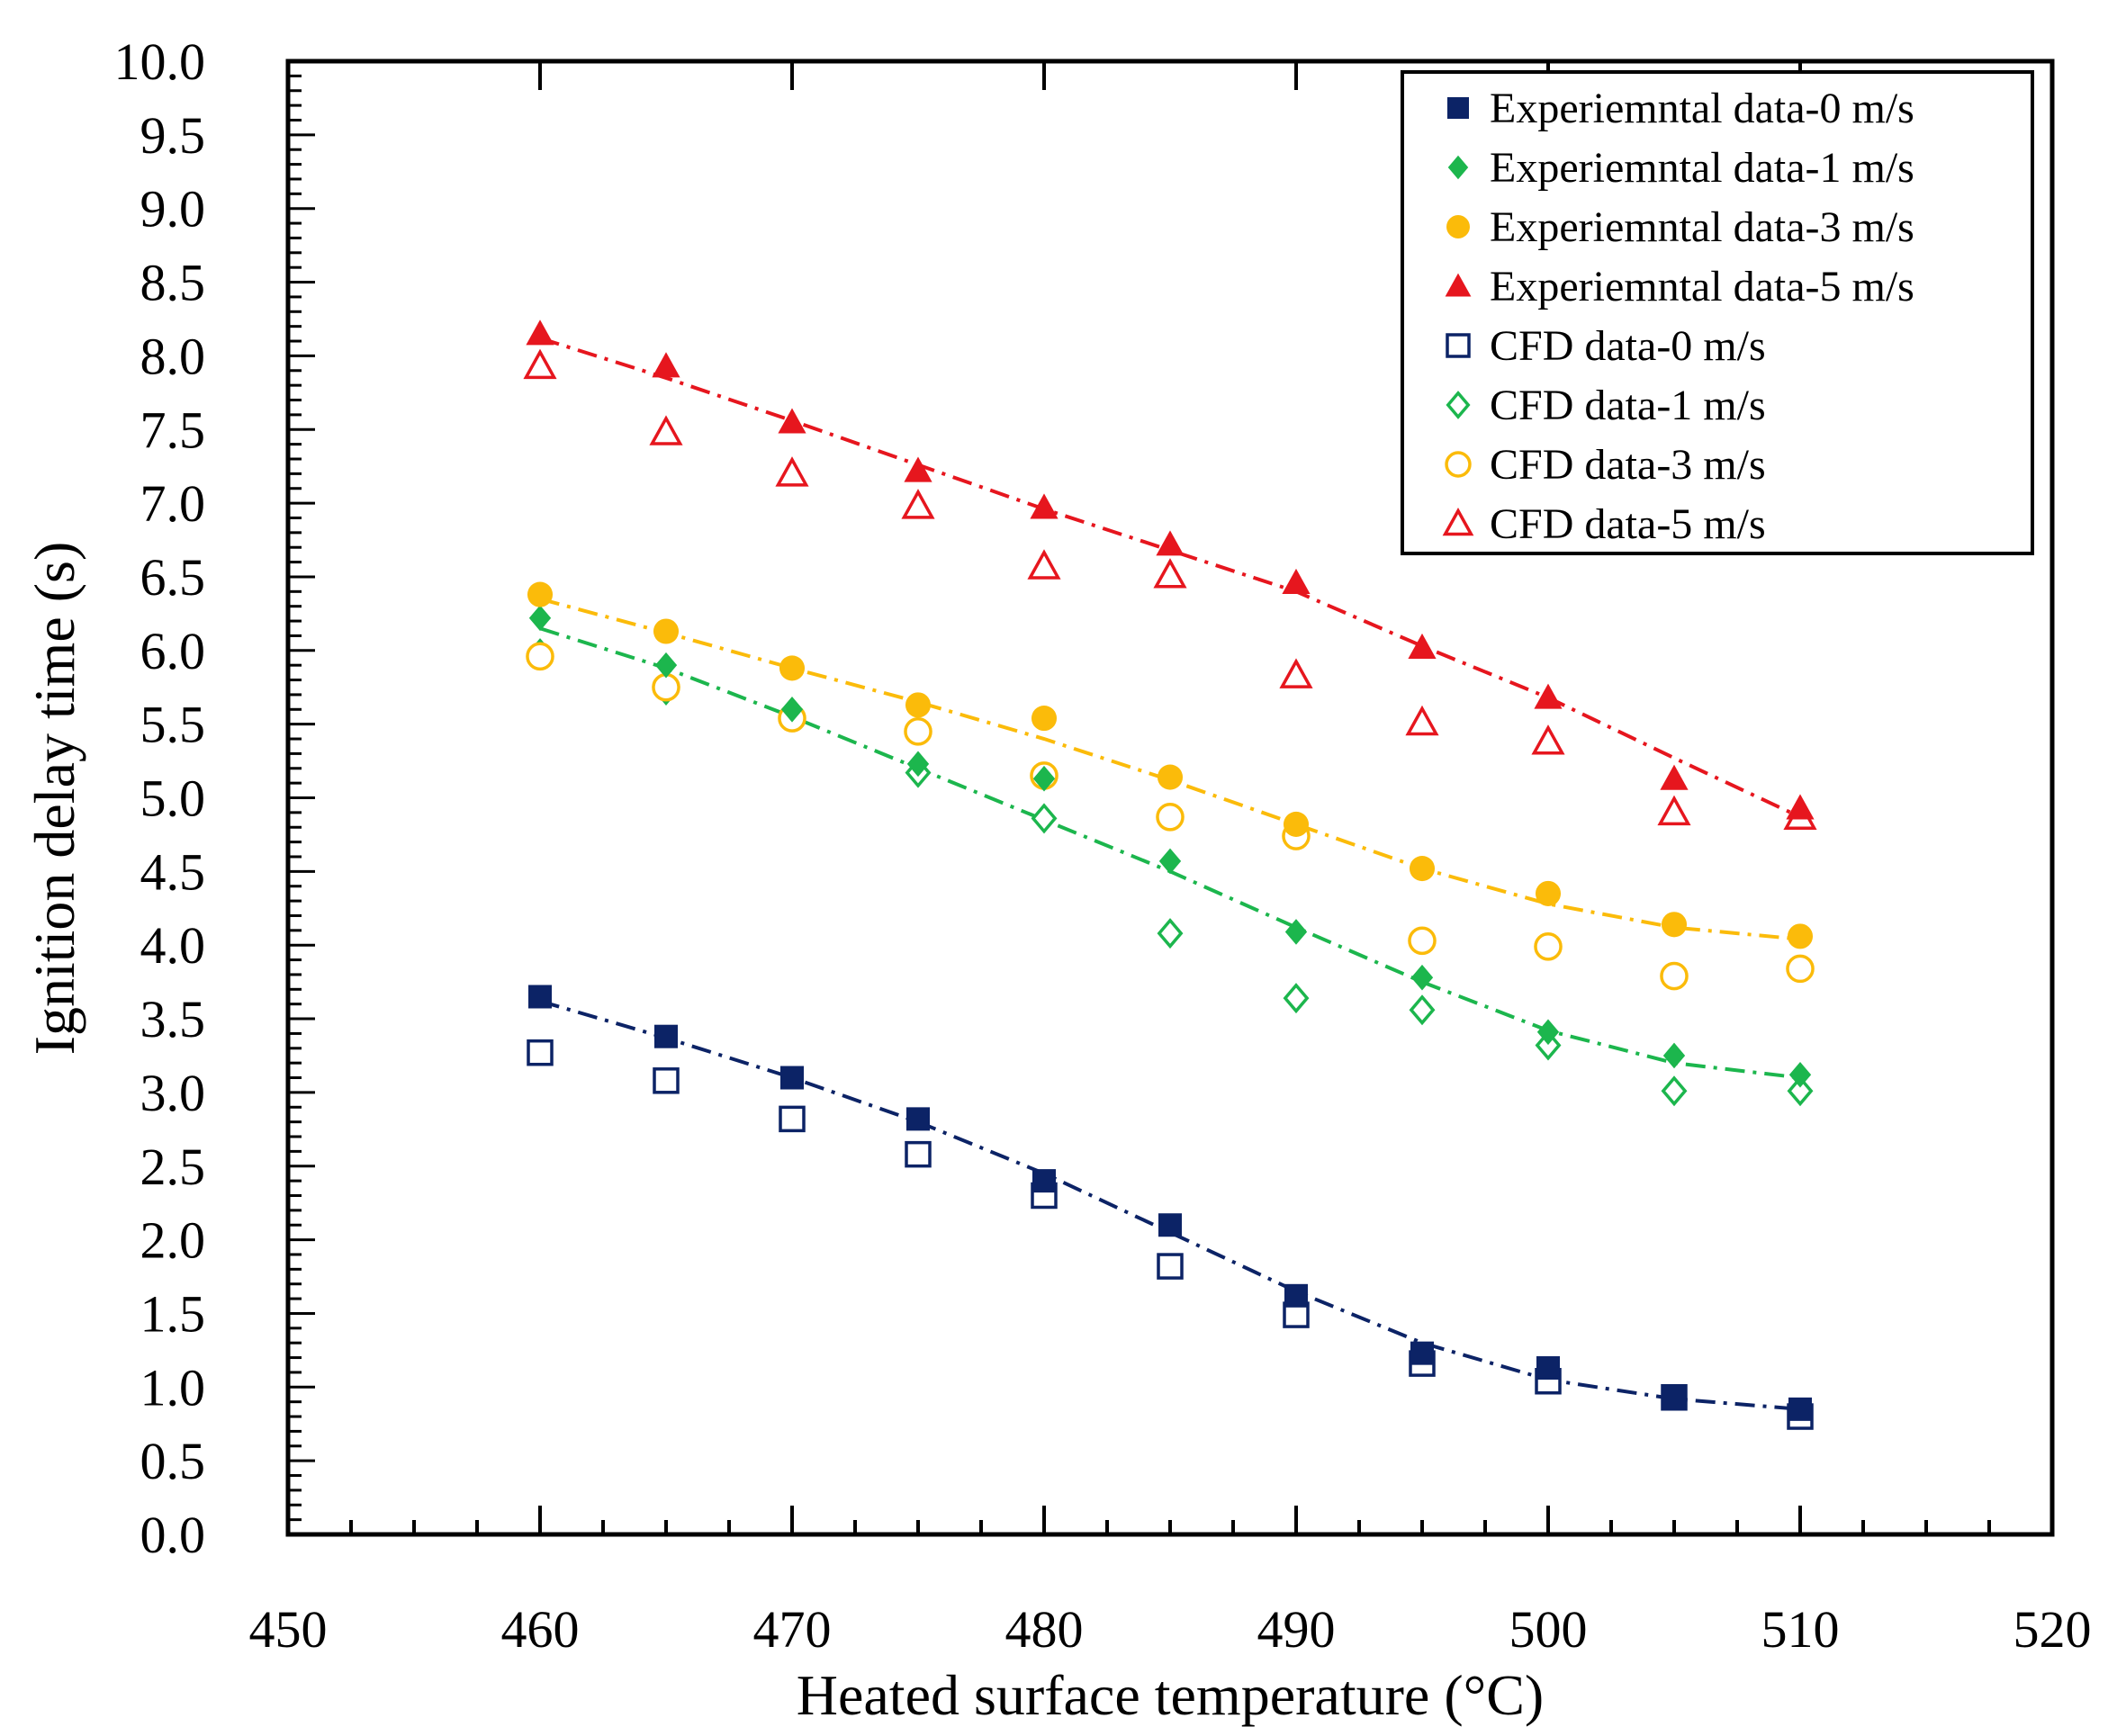 The width and height of the screenshot is (2117, 1736). What do you see at coordinates (1702, 168) in the screenshot?
I see `legend-label: Experiemntal data-1 m/s` at bounding box center [1702, 168].